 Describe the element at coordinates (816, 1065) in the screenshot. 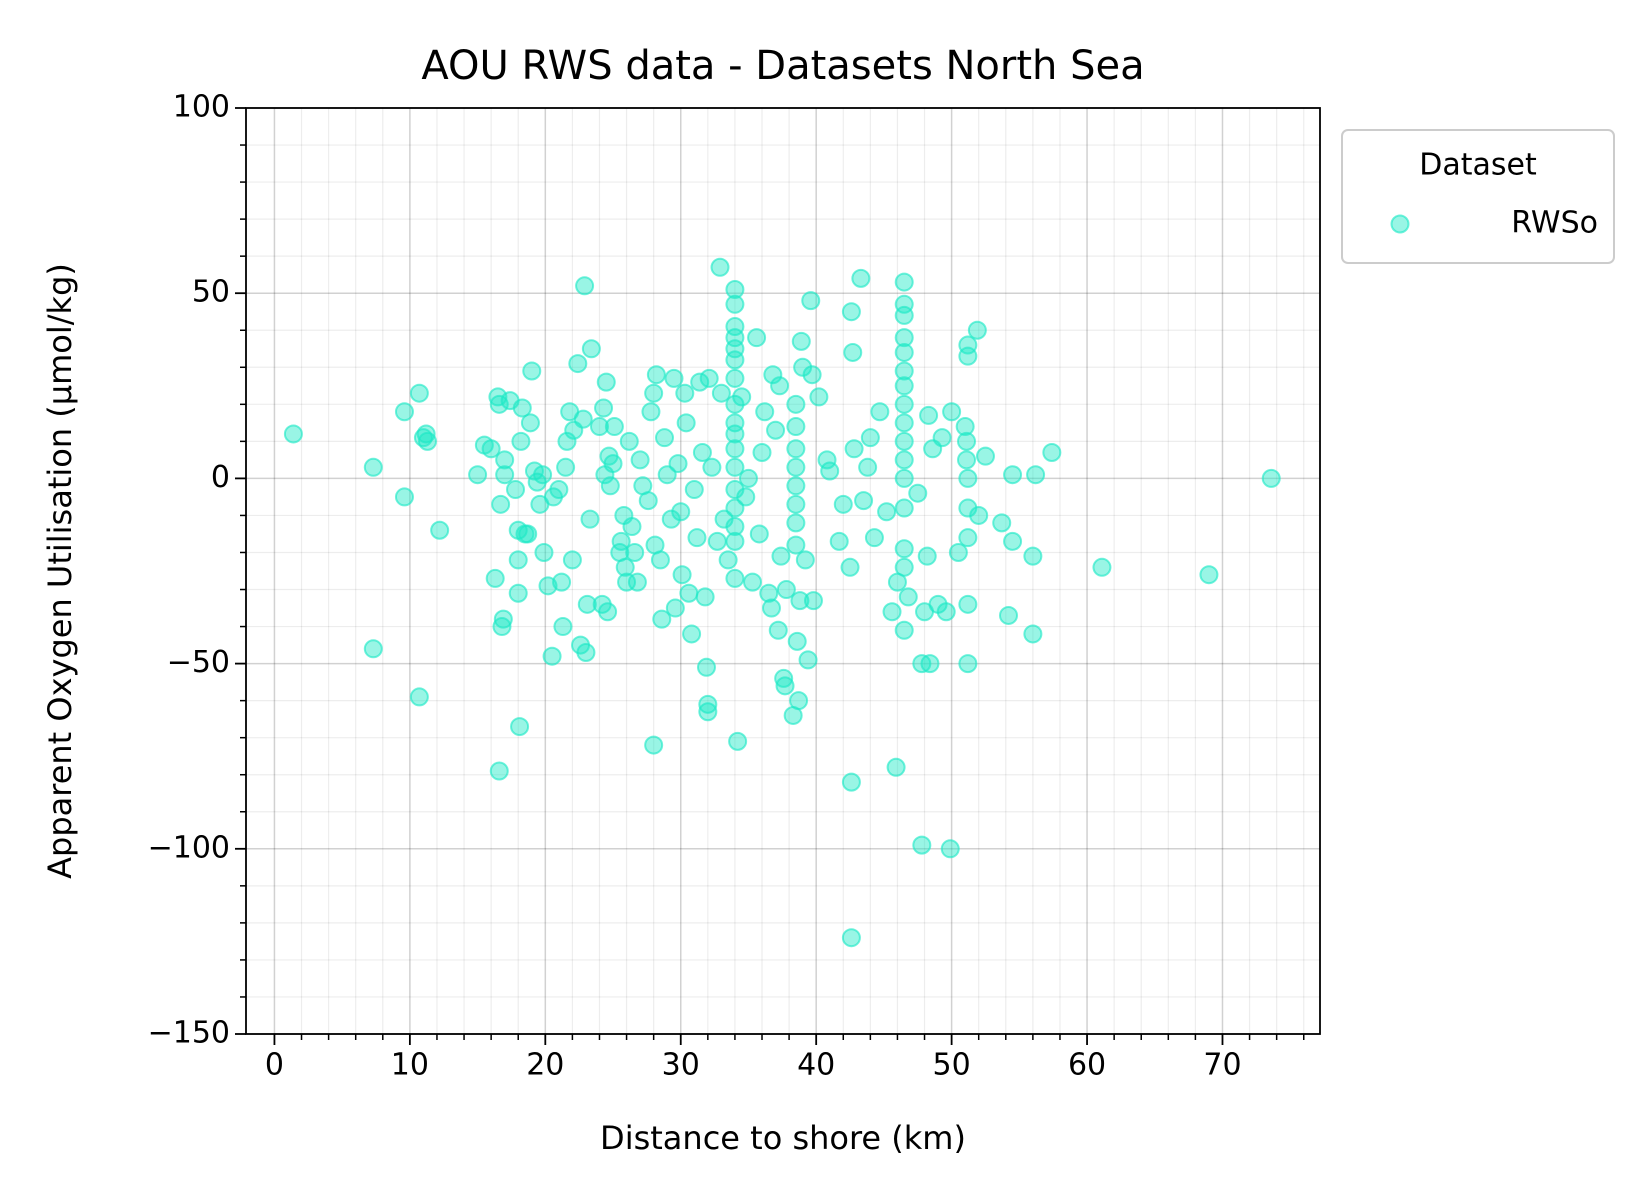

I see `x-tick-label: 40` at that location.